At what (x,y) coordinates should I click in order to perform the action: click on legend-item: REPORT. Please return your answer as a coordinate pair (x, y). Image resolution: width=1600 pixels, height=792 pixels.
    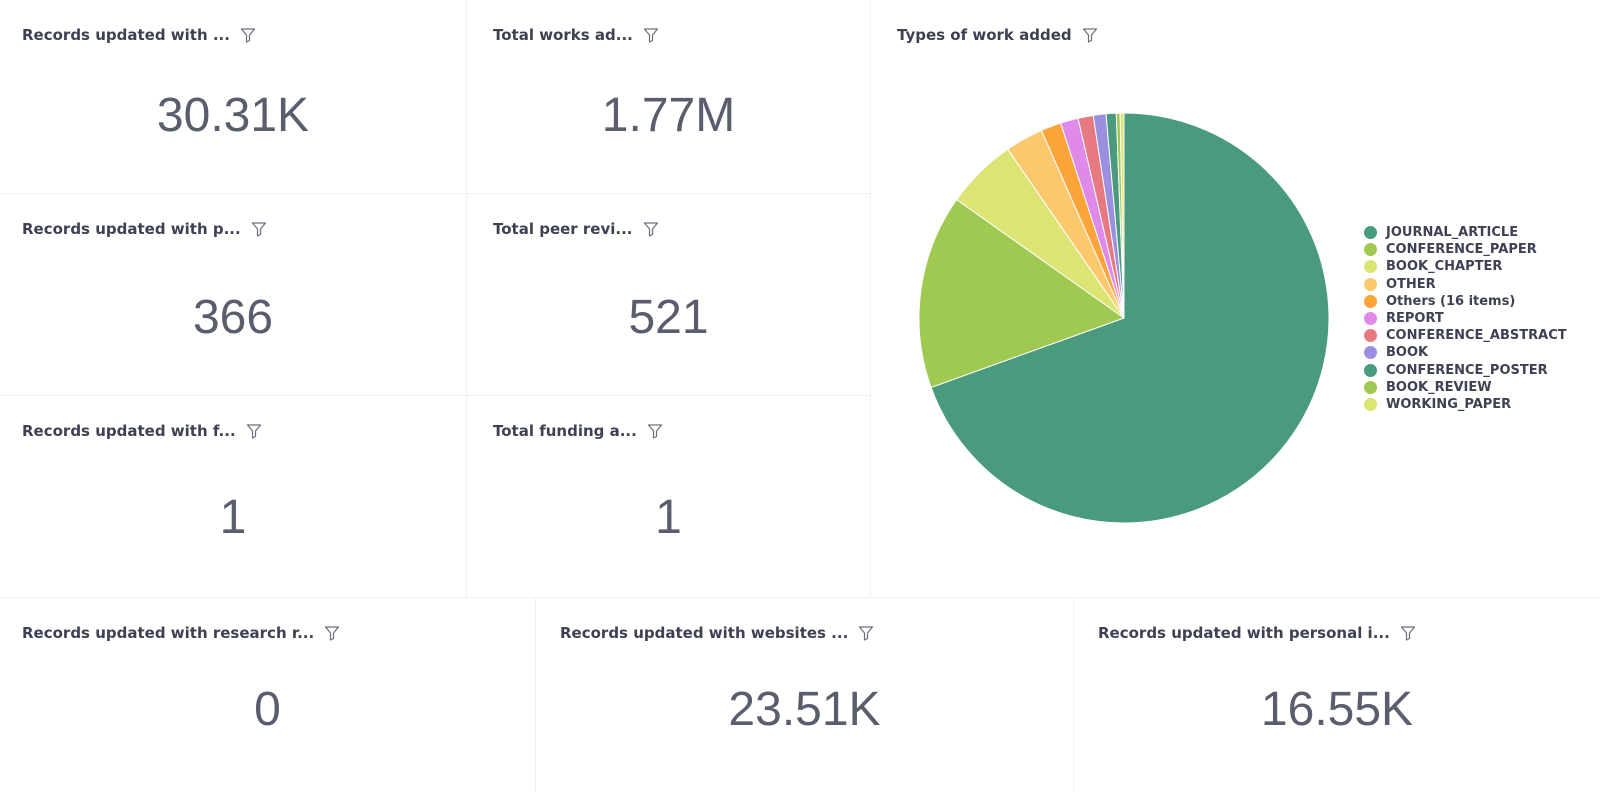
    Looking at the image, I should click on (1465, 318).